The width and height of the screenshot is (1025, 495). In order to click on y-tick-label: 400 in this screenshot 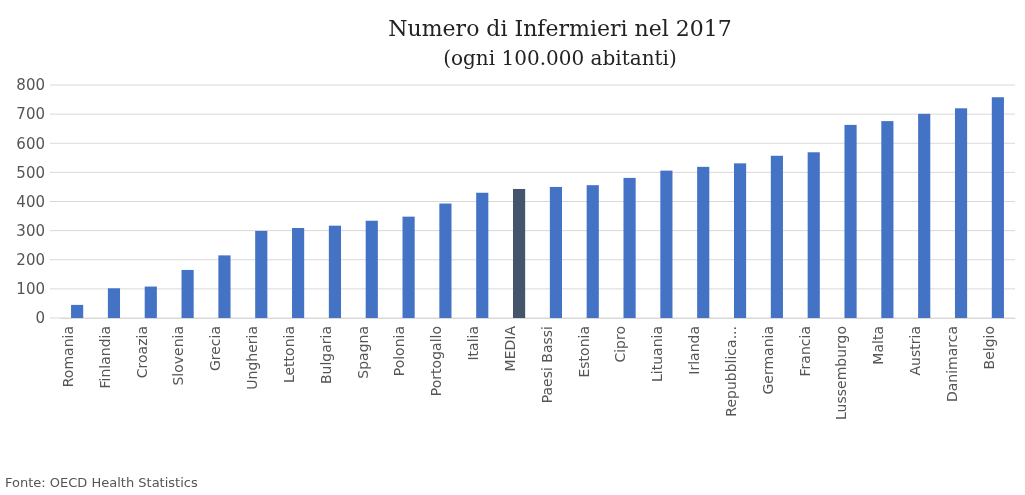, I will do `click(30, 201)`.